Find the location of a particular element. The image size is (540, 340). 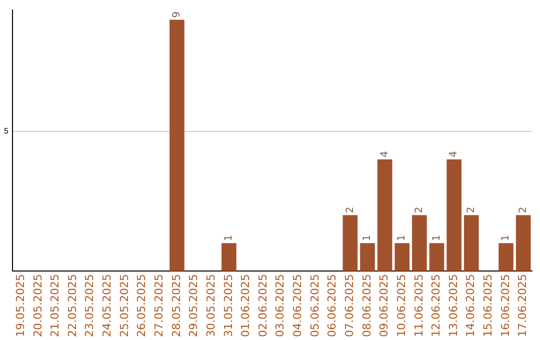

x-tick-label: 22.05.2025 is located at coordinates (72, 306).